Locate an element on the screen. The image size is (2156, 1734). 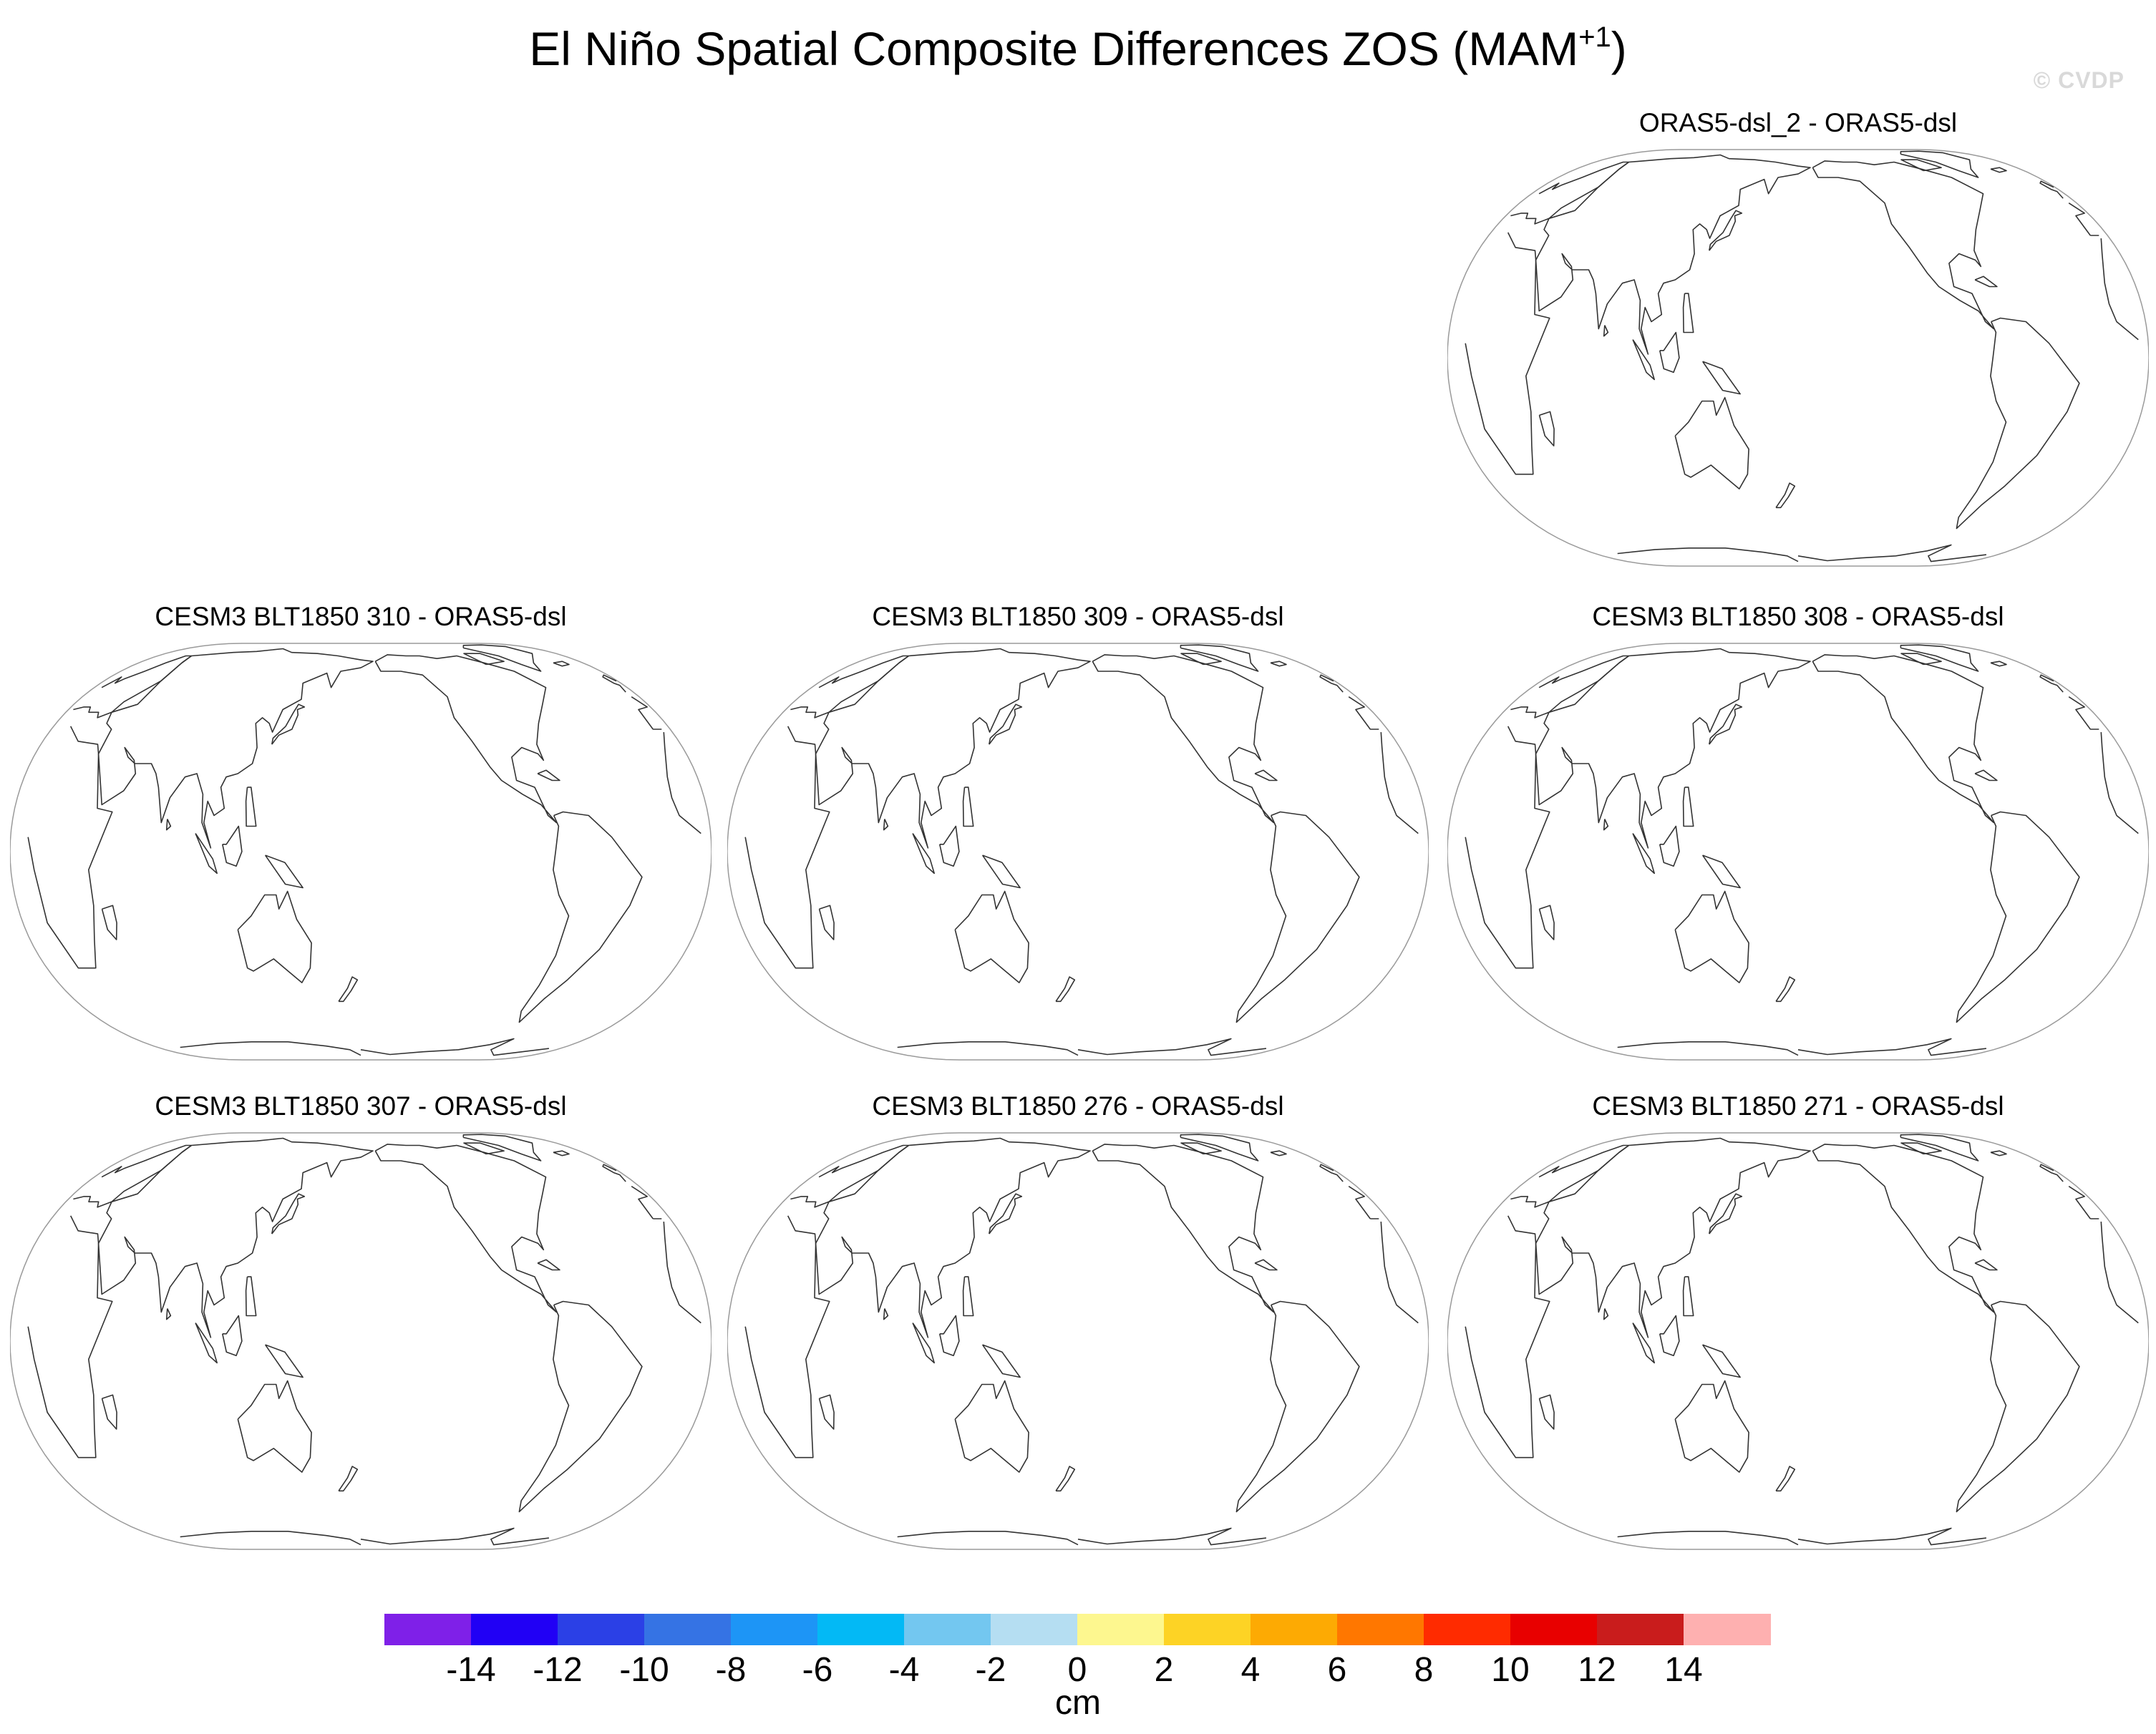
panel-title: CESM3 BLT1850 276 - ORAS5-dsl is located at coordinates (1078, 1106).